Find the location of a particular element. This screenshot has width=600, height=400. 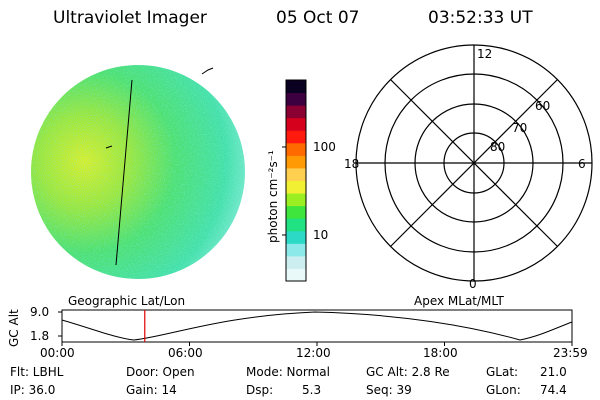

gc-alt-curve is located at coordinates (317, 326).